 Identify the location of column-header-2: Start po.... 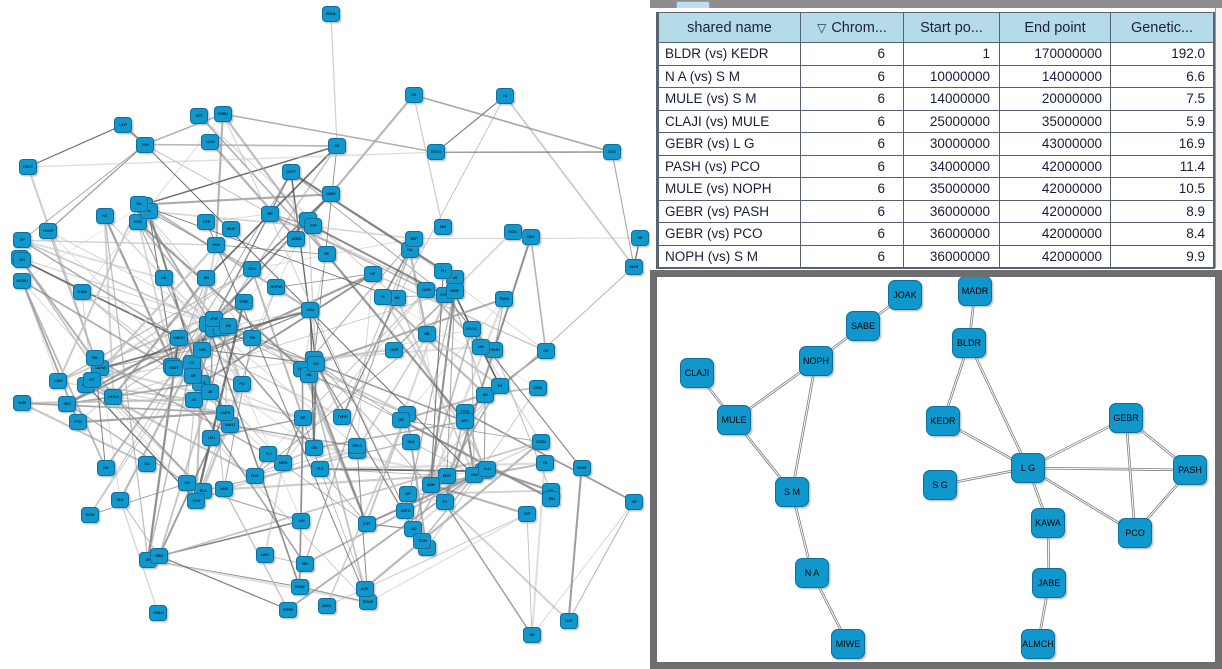
(952, 28).